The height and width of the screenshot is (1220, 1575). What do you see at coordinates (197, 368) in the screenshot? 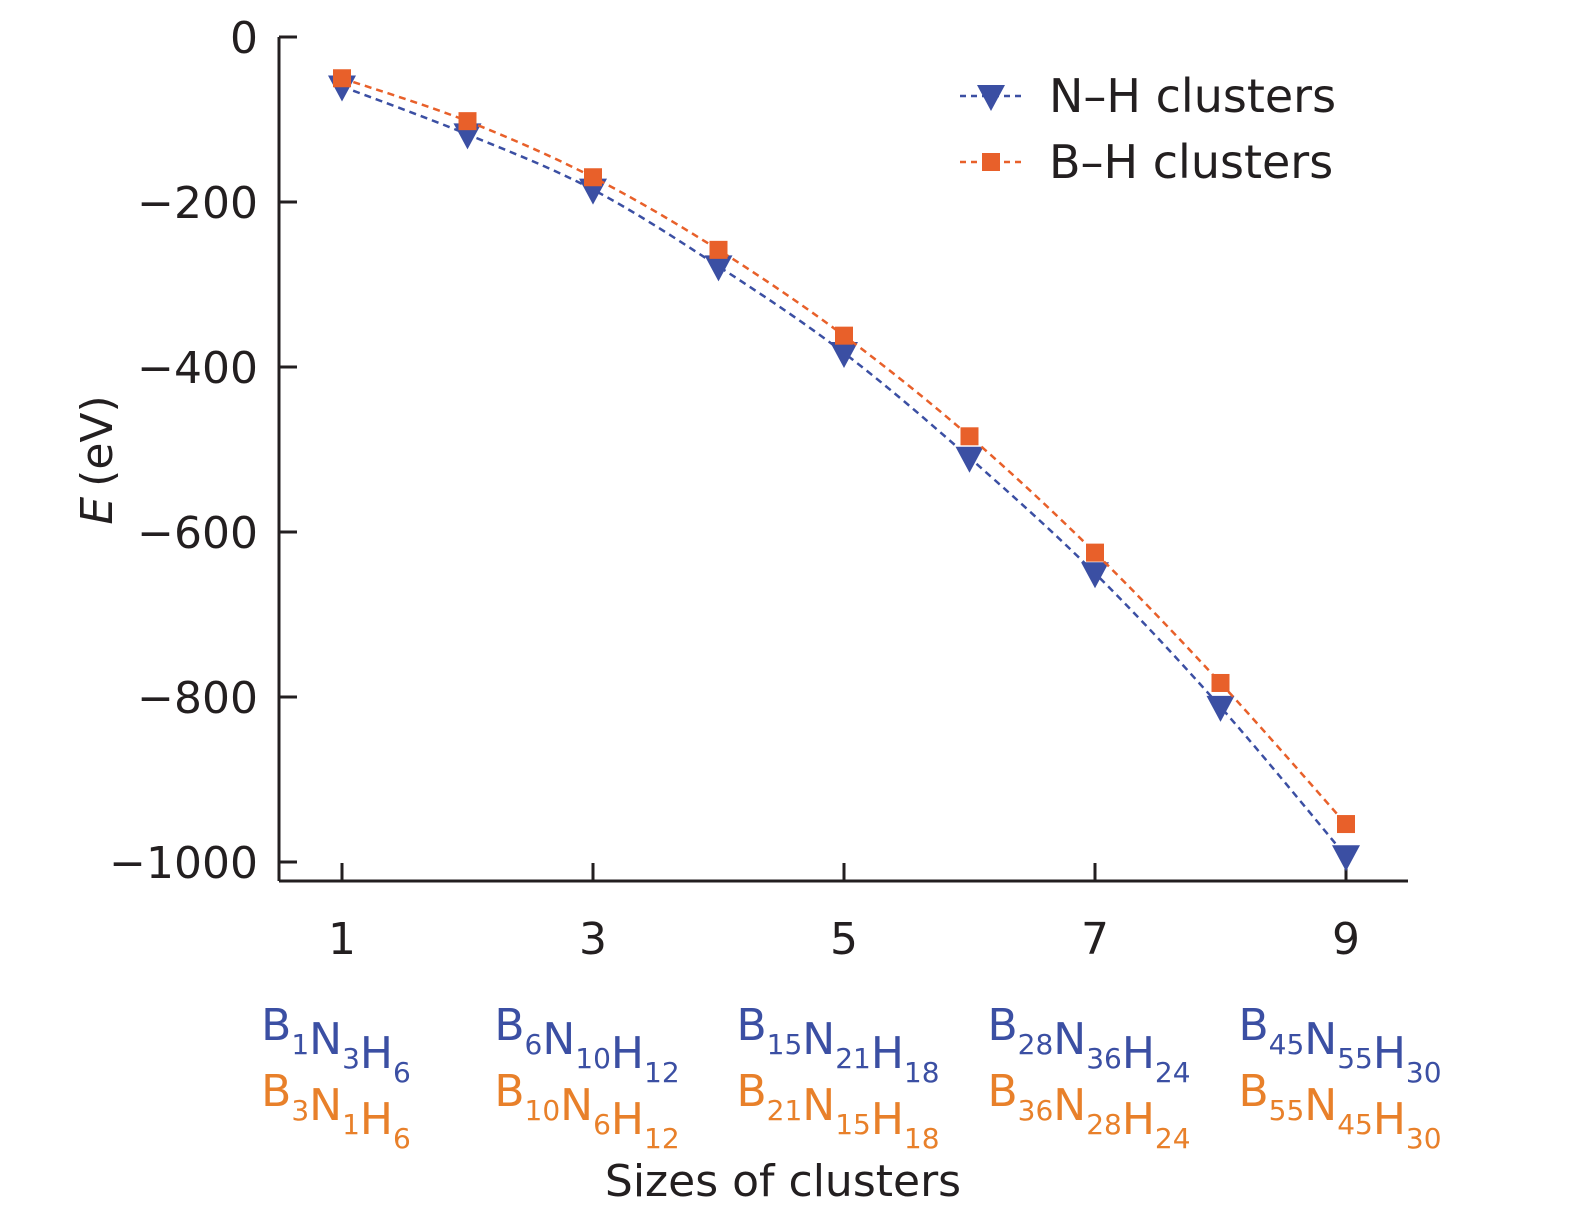
I see `y-tick-label: −400` at bounding box center [197, 368].